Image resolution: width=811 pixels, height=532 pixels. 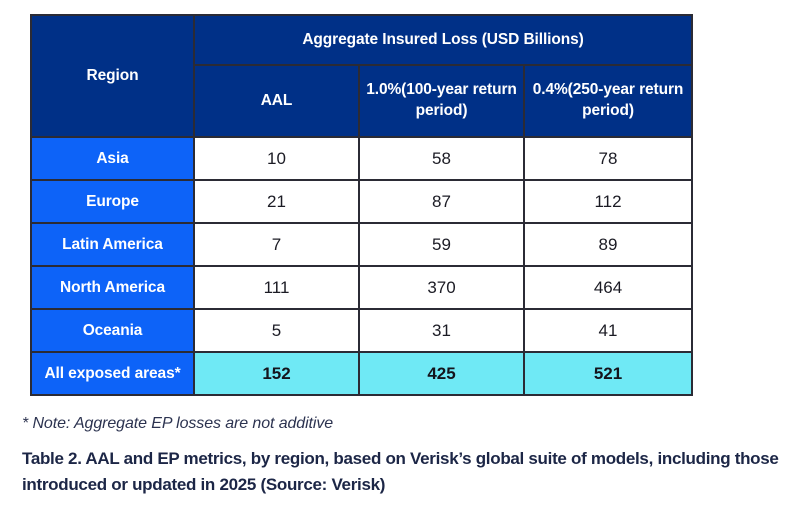 I want to click on table-row-asia: Asia 10 58 78, so click(x=361, y=158).